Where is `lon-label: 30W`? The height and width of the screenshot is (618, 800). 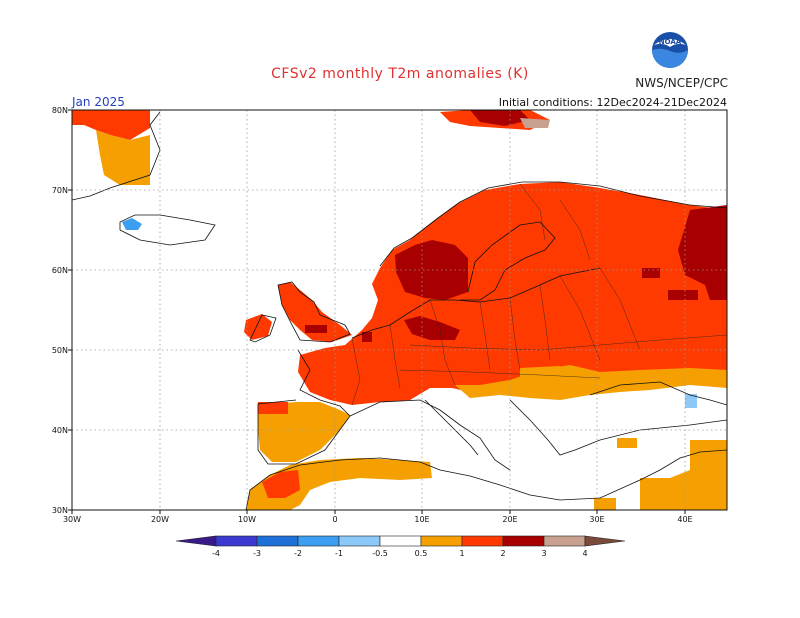 lon-label: 30W is located at coordinates (72, 519).